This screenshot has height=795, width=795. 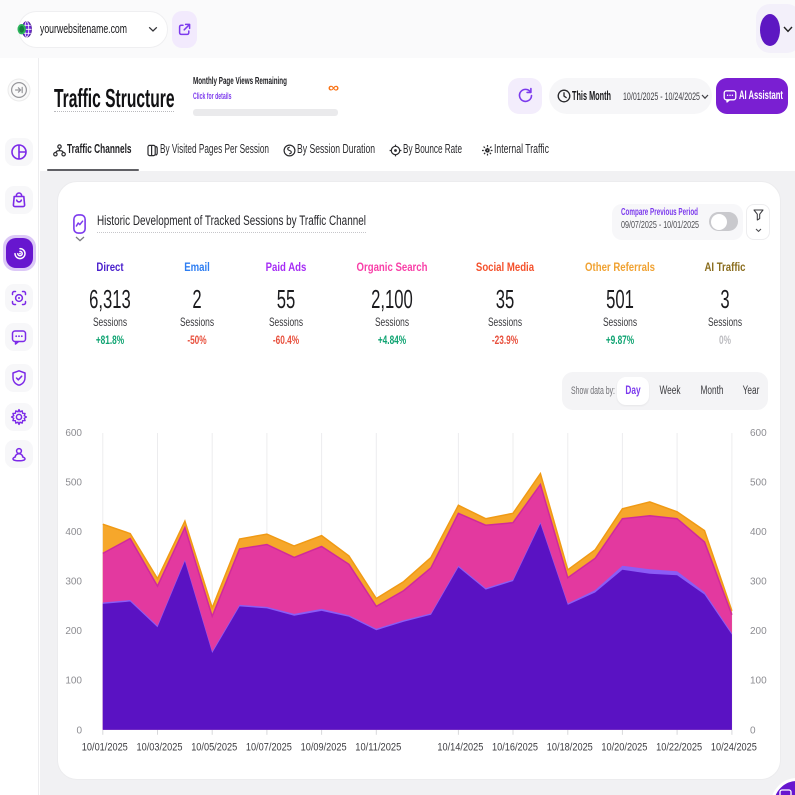 What do you see at coordinates (269, 748) in the screenshot?
I see `svg-text: 10/07/2025` at bounding box center [269, 748].